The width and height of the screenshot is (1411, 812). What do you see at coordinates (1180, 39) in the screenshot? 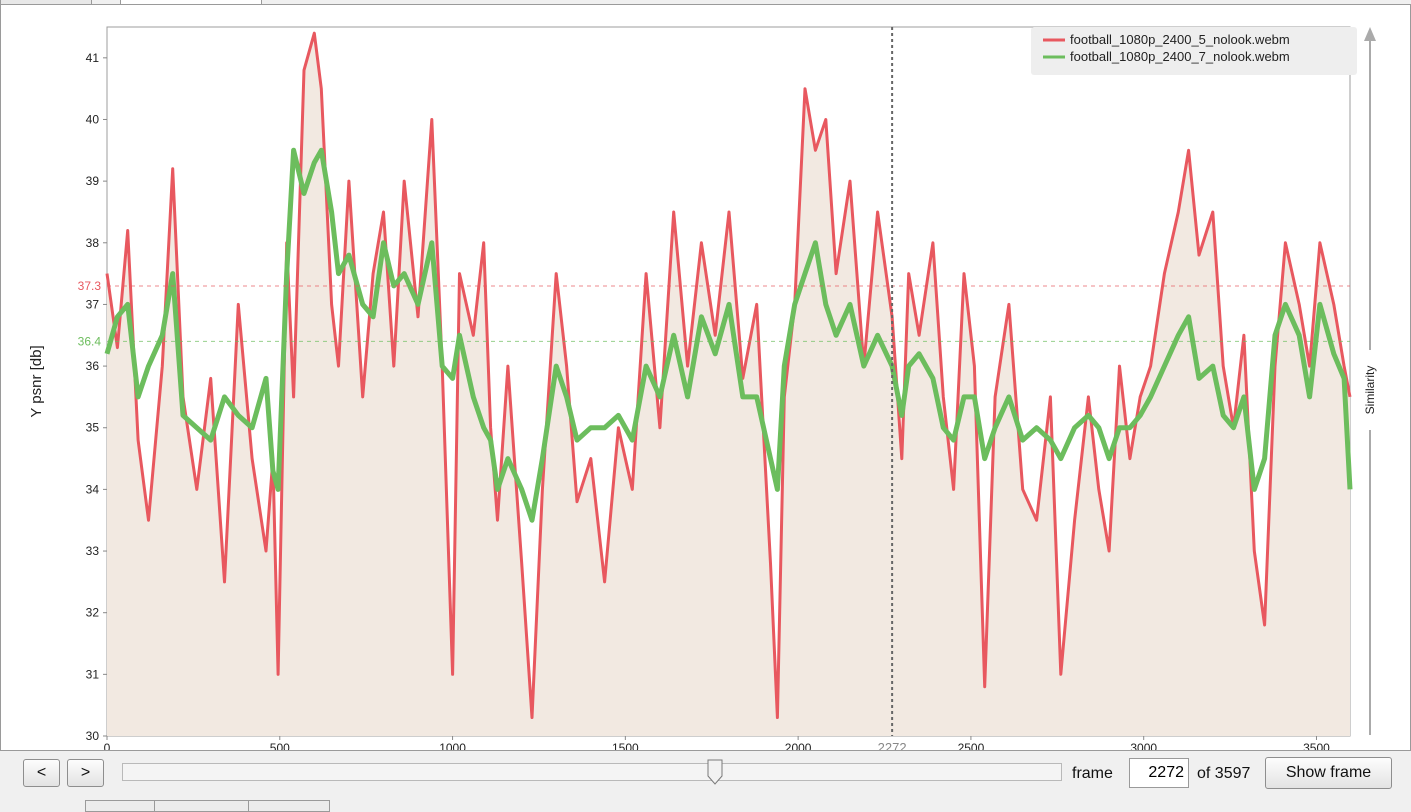
I see `legend-entry-1: football_1080p_2400_5_nolook.webm` at bounding box center [1180, 39].